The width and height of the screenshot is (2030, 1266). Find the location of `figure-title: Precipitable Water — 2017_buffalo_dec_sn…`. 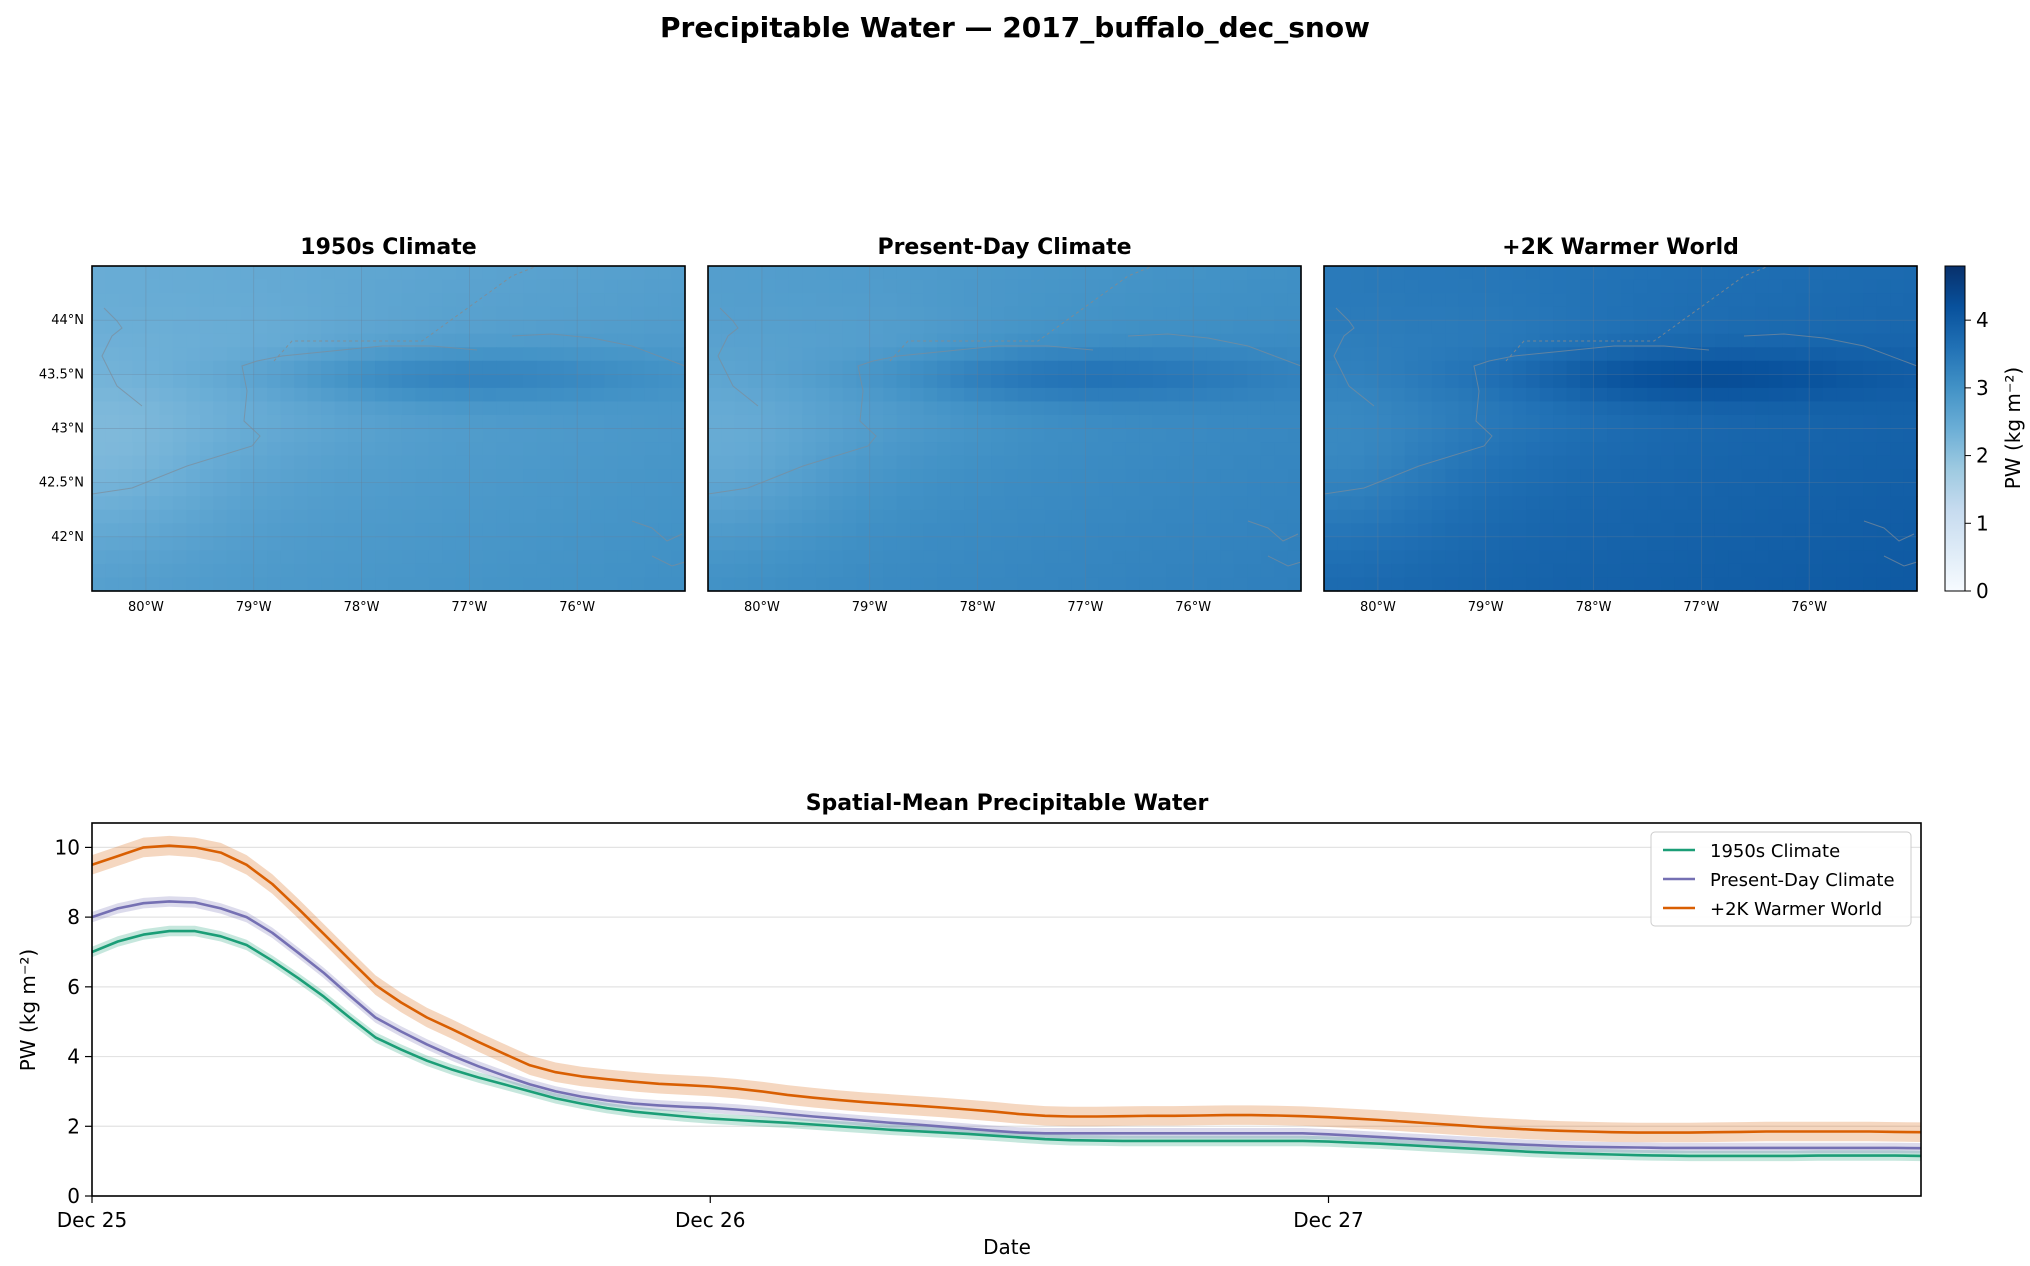

figure-title: Precipitable Water — 2017_buffalo_dec_sn… is located at coordinates (1015, 27).